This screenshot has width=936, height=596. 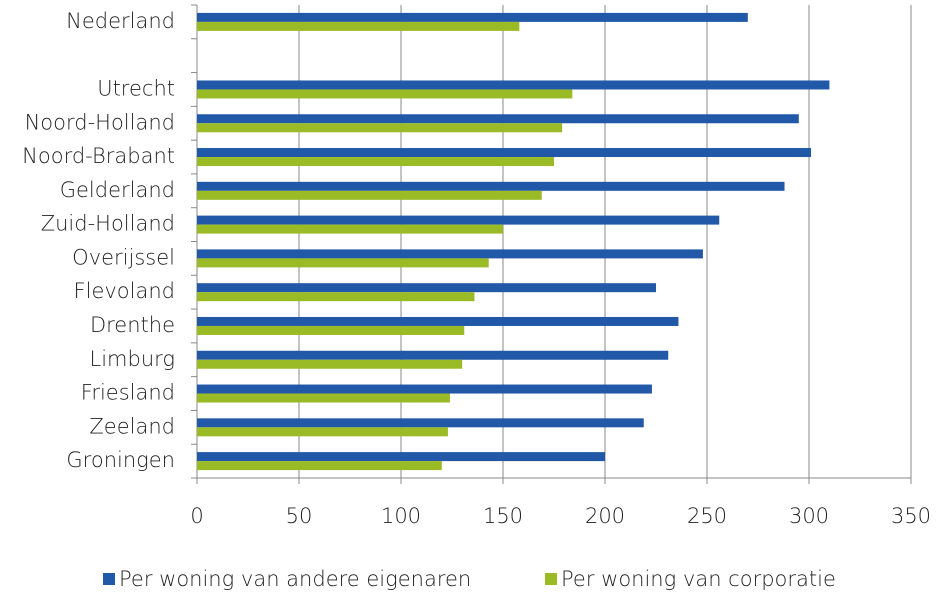 I want to click on y-tick-label: Drenthe, so click(x=132, y=325).